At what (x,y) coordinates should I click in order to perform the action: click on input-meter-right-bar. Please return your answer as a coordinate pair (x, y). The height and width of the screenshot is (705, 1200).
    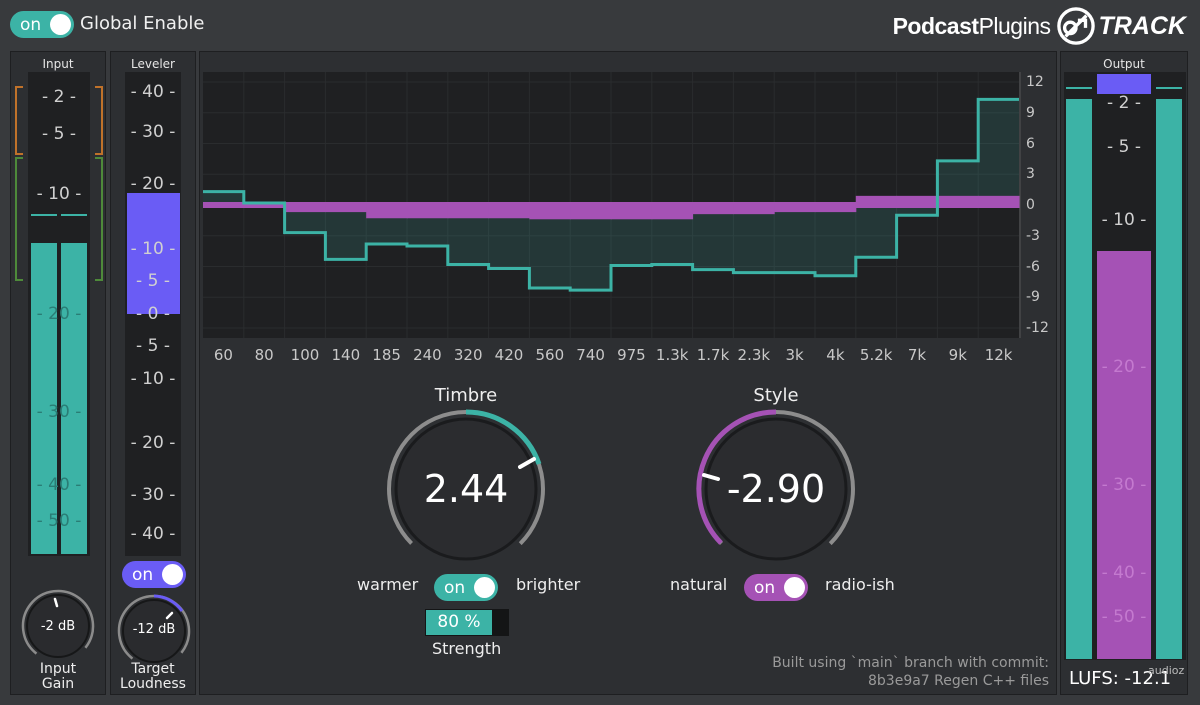
    Looking at the image, I should click on (74, 398).